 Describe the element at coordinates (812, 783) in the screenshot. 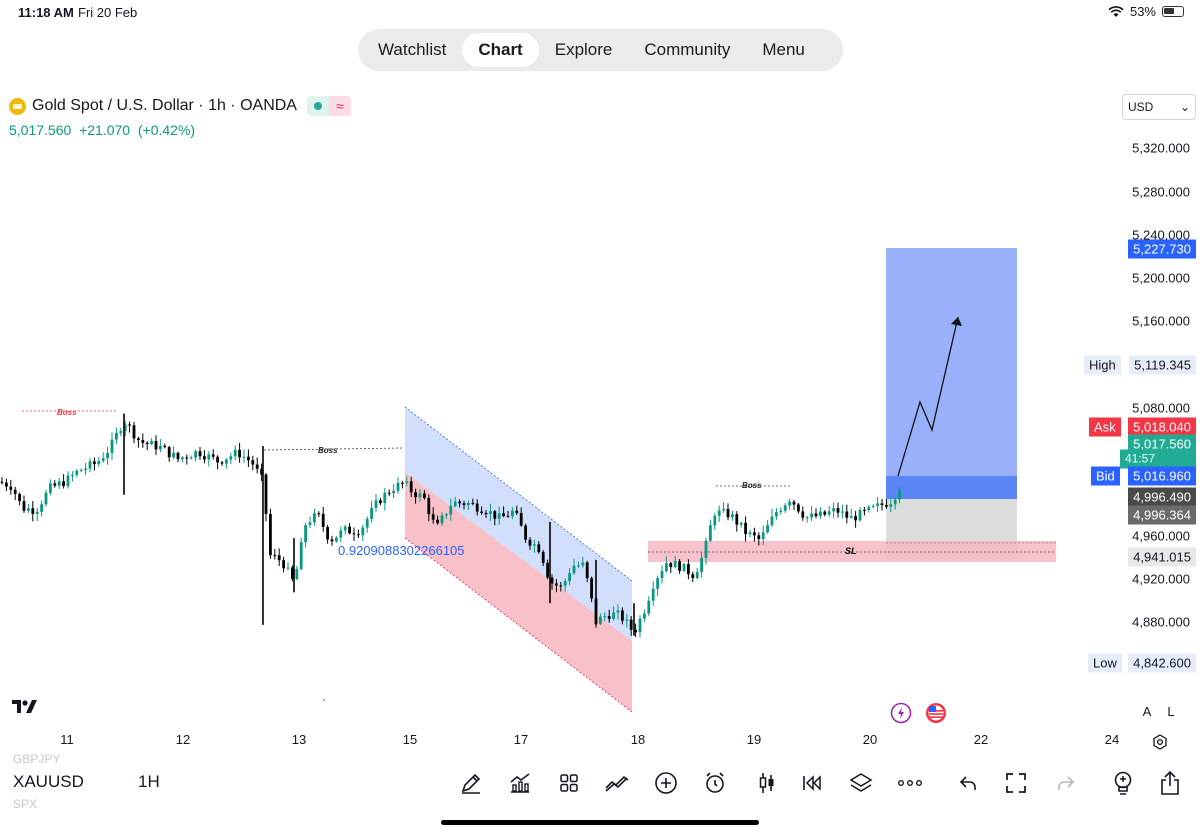

I see `replay-icon` at that location.